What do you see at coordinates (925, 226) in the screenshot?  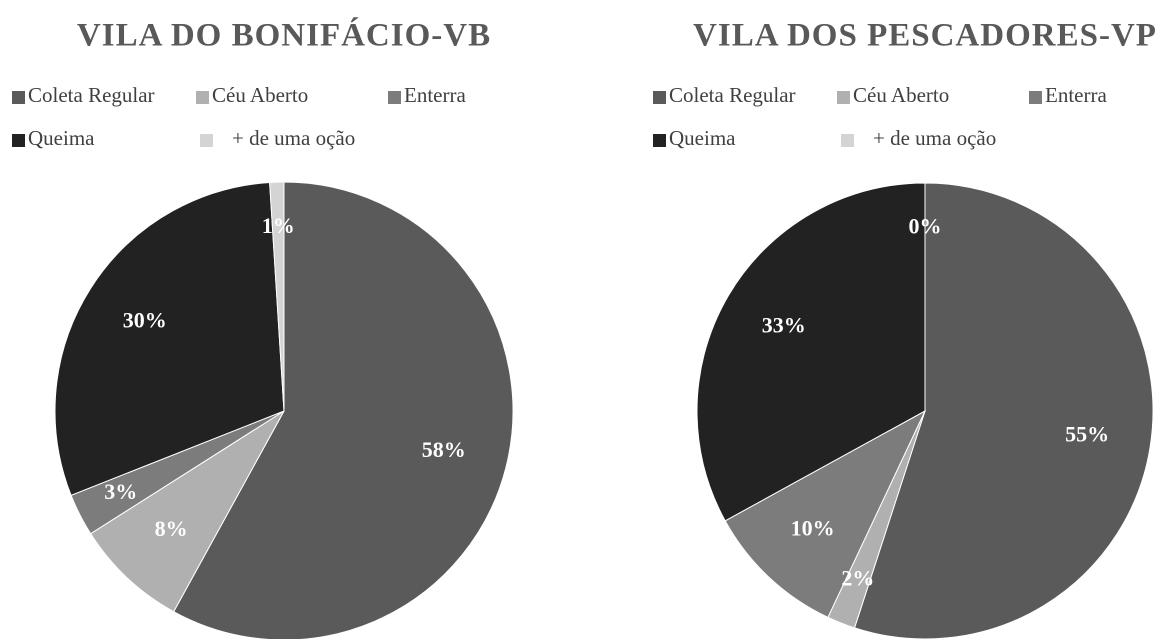 I see `data-label: 0%` at bounding box center [925, 226].